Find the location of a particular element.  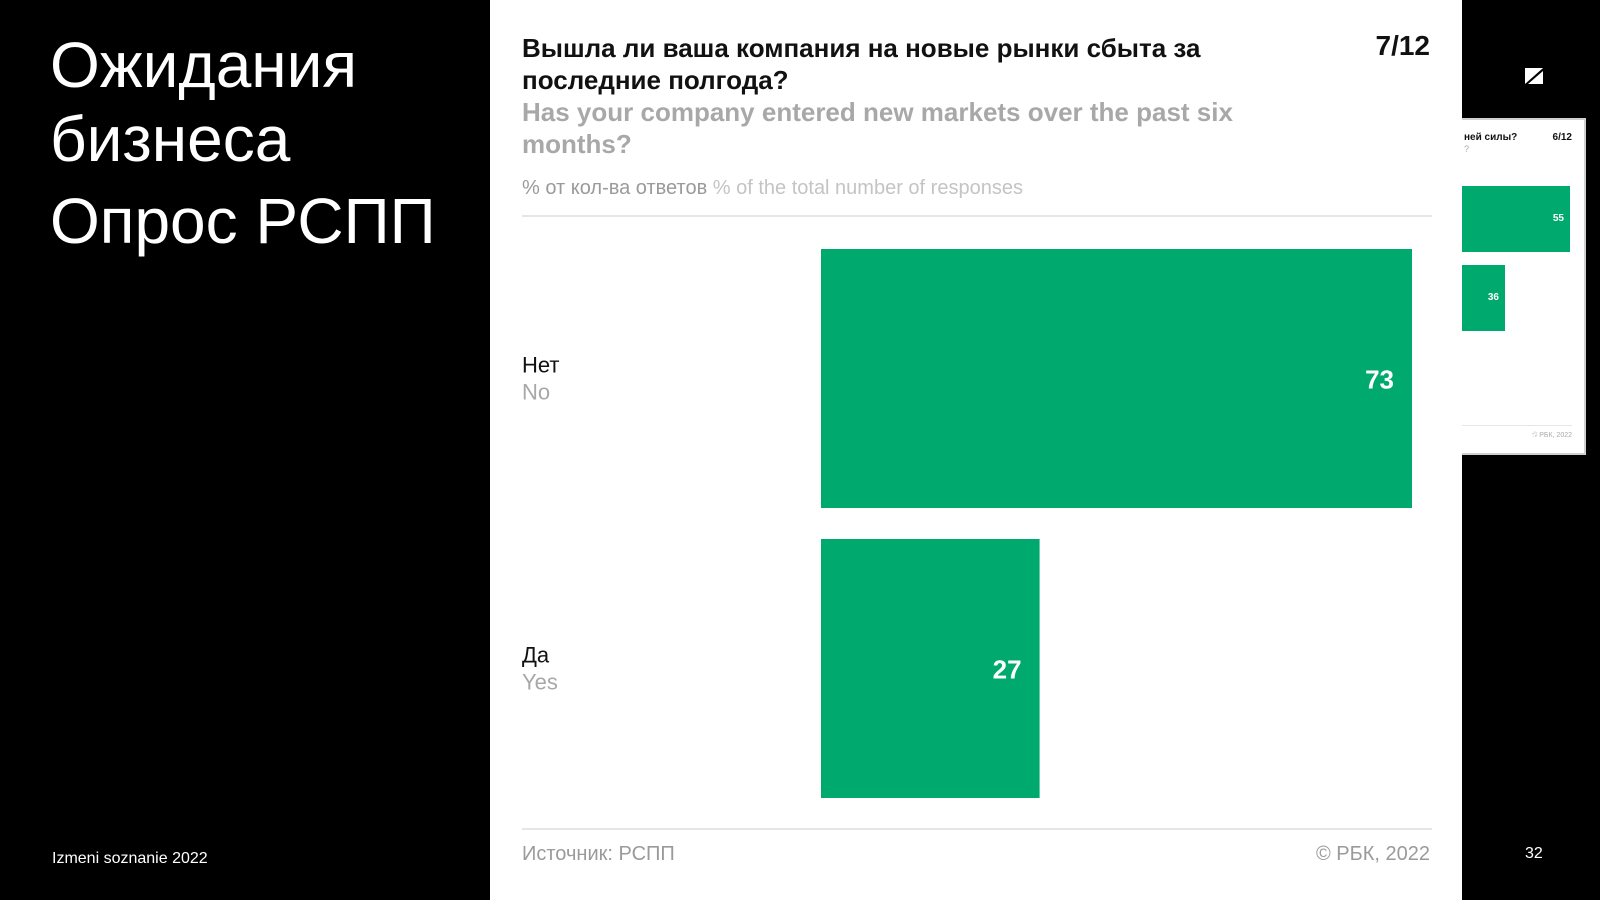

thumbnail-bar-2: 36 is located at coordinates (1483, 298).